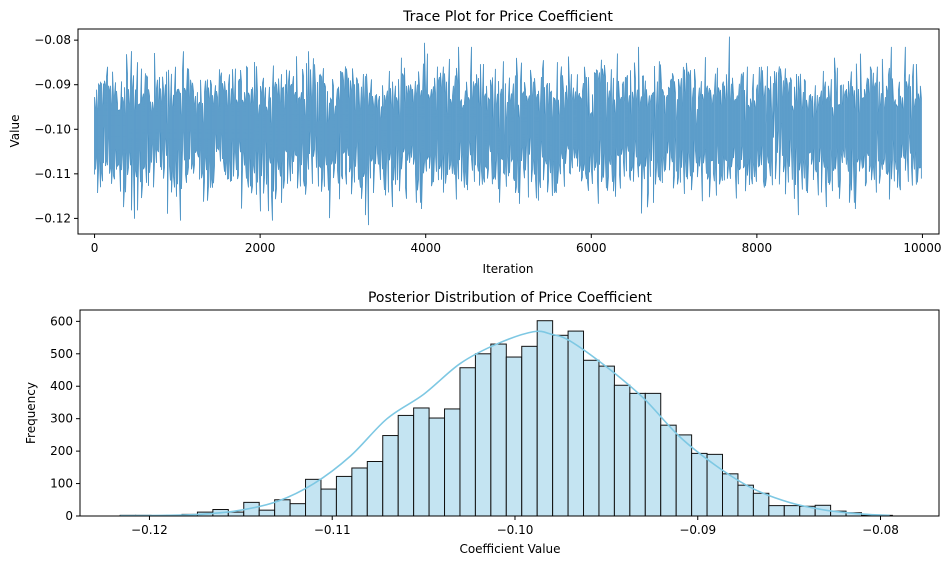 Image resolution: width=950 pixels, height=566 pixels. What do you see at coordinates (52, 85) in the screenshot?
I see `trace-y-tick-label: −0.09` at bounding box center [52, 85].